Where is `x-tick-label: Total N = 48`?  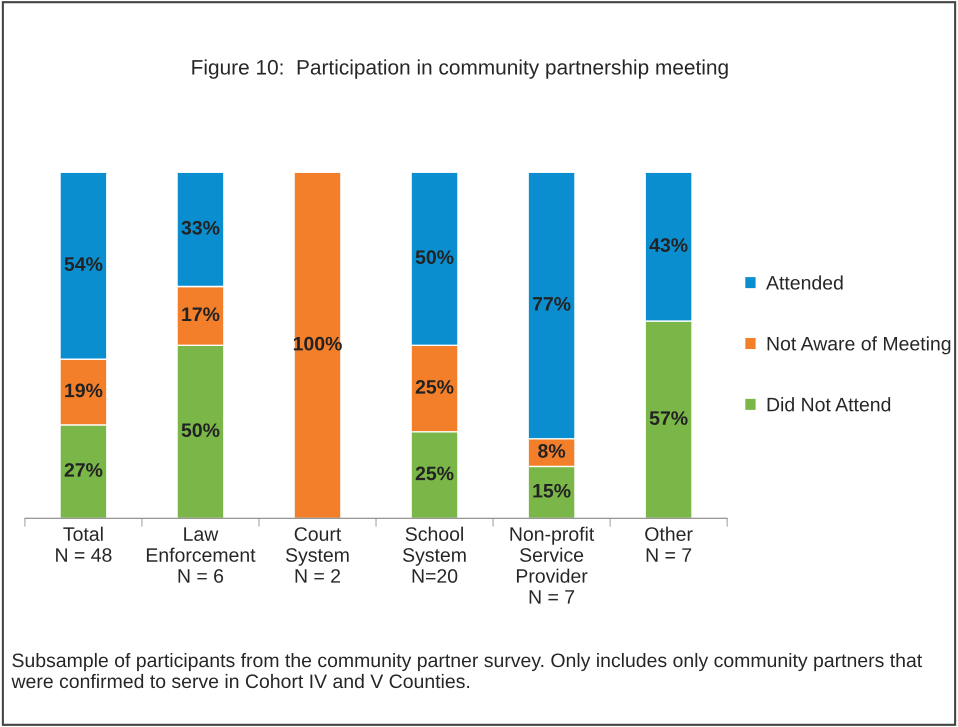
x-tick-label: Total N = 48 is located at coordinates (84, 544).